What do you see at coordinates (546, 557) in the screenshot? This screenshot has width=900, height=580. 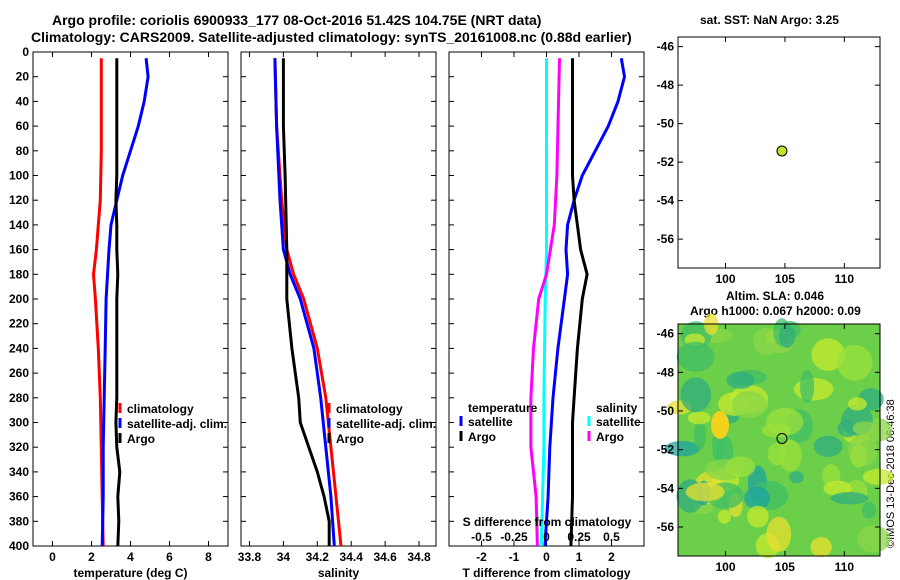 I see `xtick-label-difference: 0` at bounding box center [546, 557].